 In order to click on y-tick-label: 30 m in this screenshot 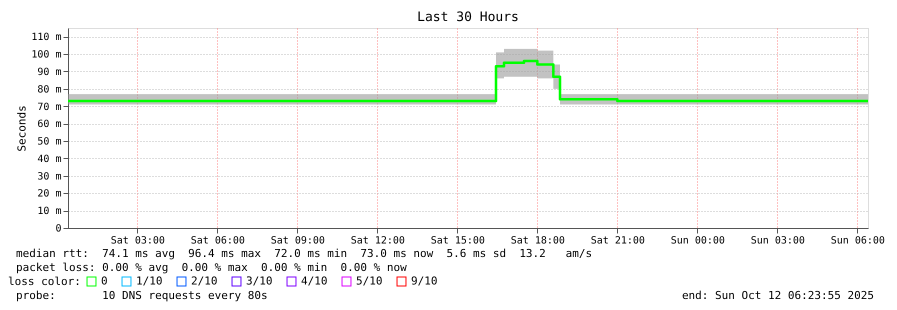, I will do `click(49, 176)`.